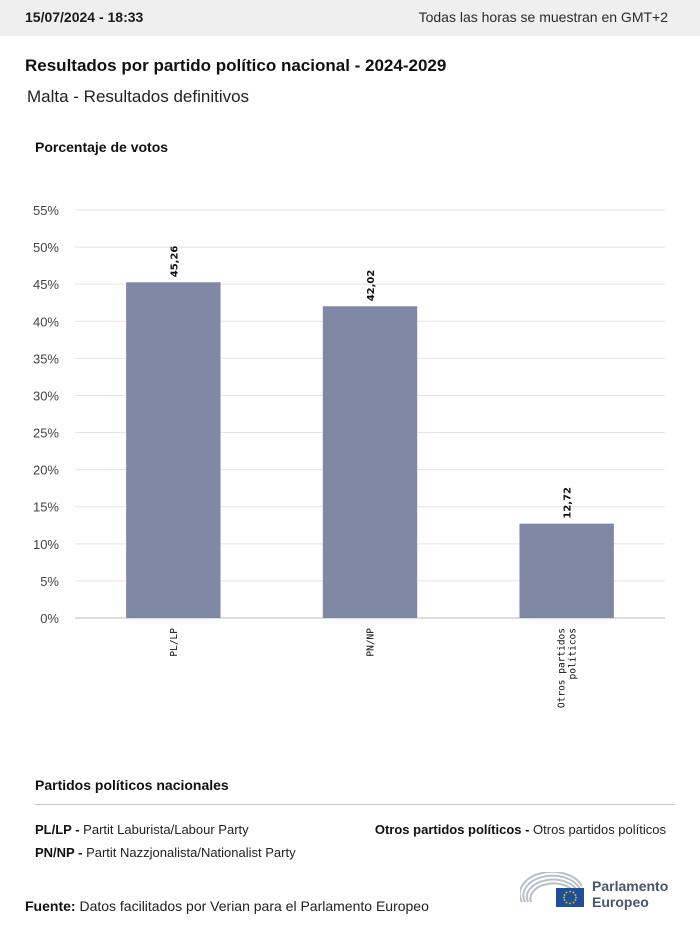 The width and height of the screenshot is (700, 931). I want to click on x-tick-label: PL/LP, so click(174, 642).